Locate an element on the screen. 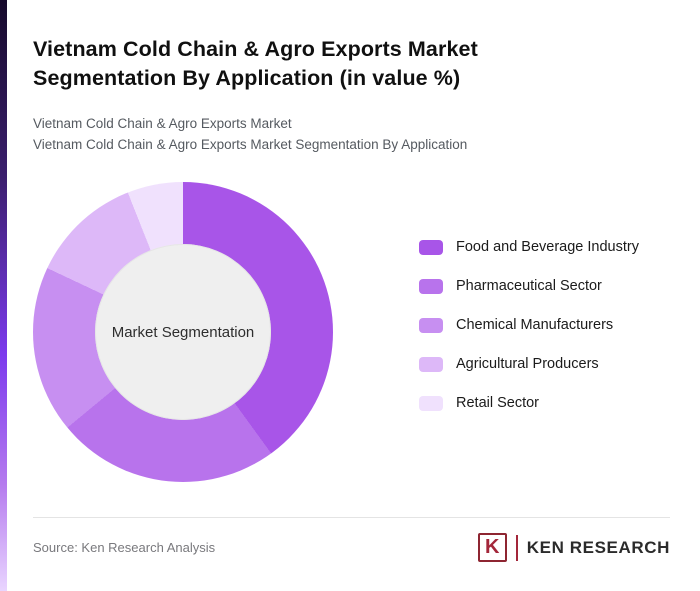 Image resolution: width=700 pixels, height=591 pixels. left-accent-bar is located at coordinates (3, 295).